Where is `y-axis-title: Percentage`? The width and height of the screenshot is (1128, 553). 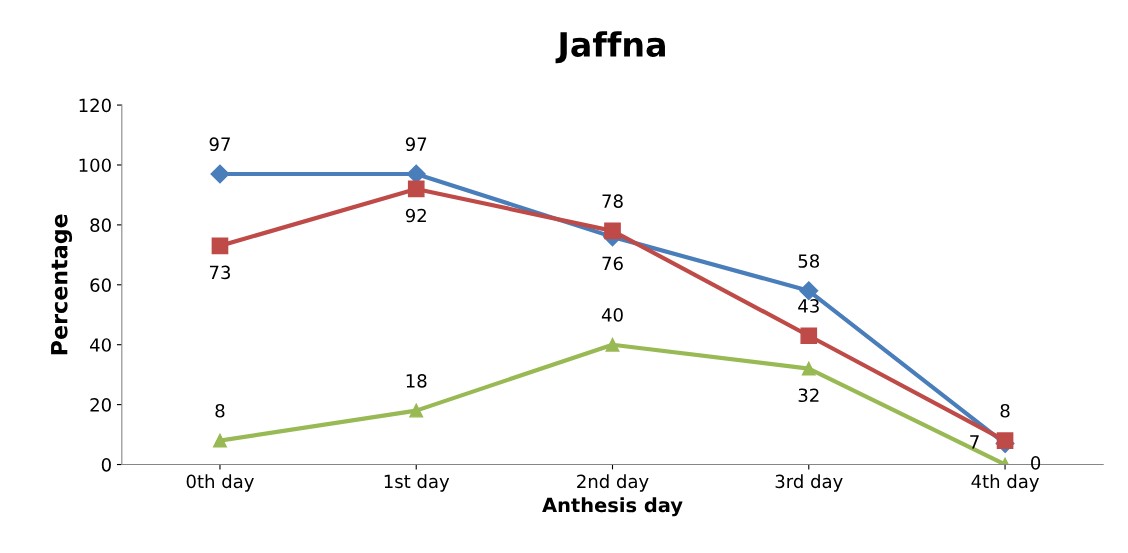
y-axis-title: Percentage is located at coordinates (62, 284).